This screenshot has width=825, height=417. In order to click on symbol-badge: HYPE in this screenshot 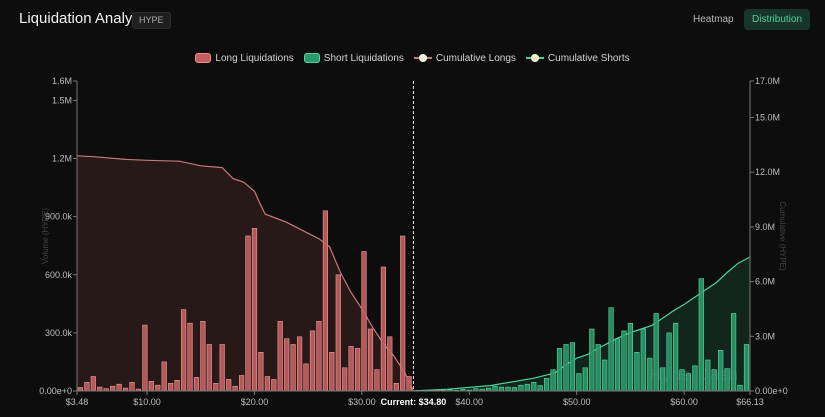, I will do `click(151, 20)`.